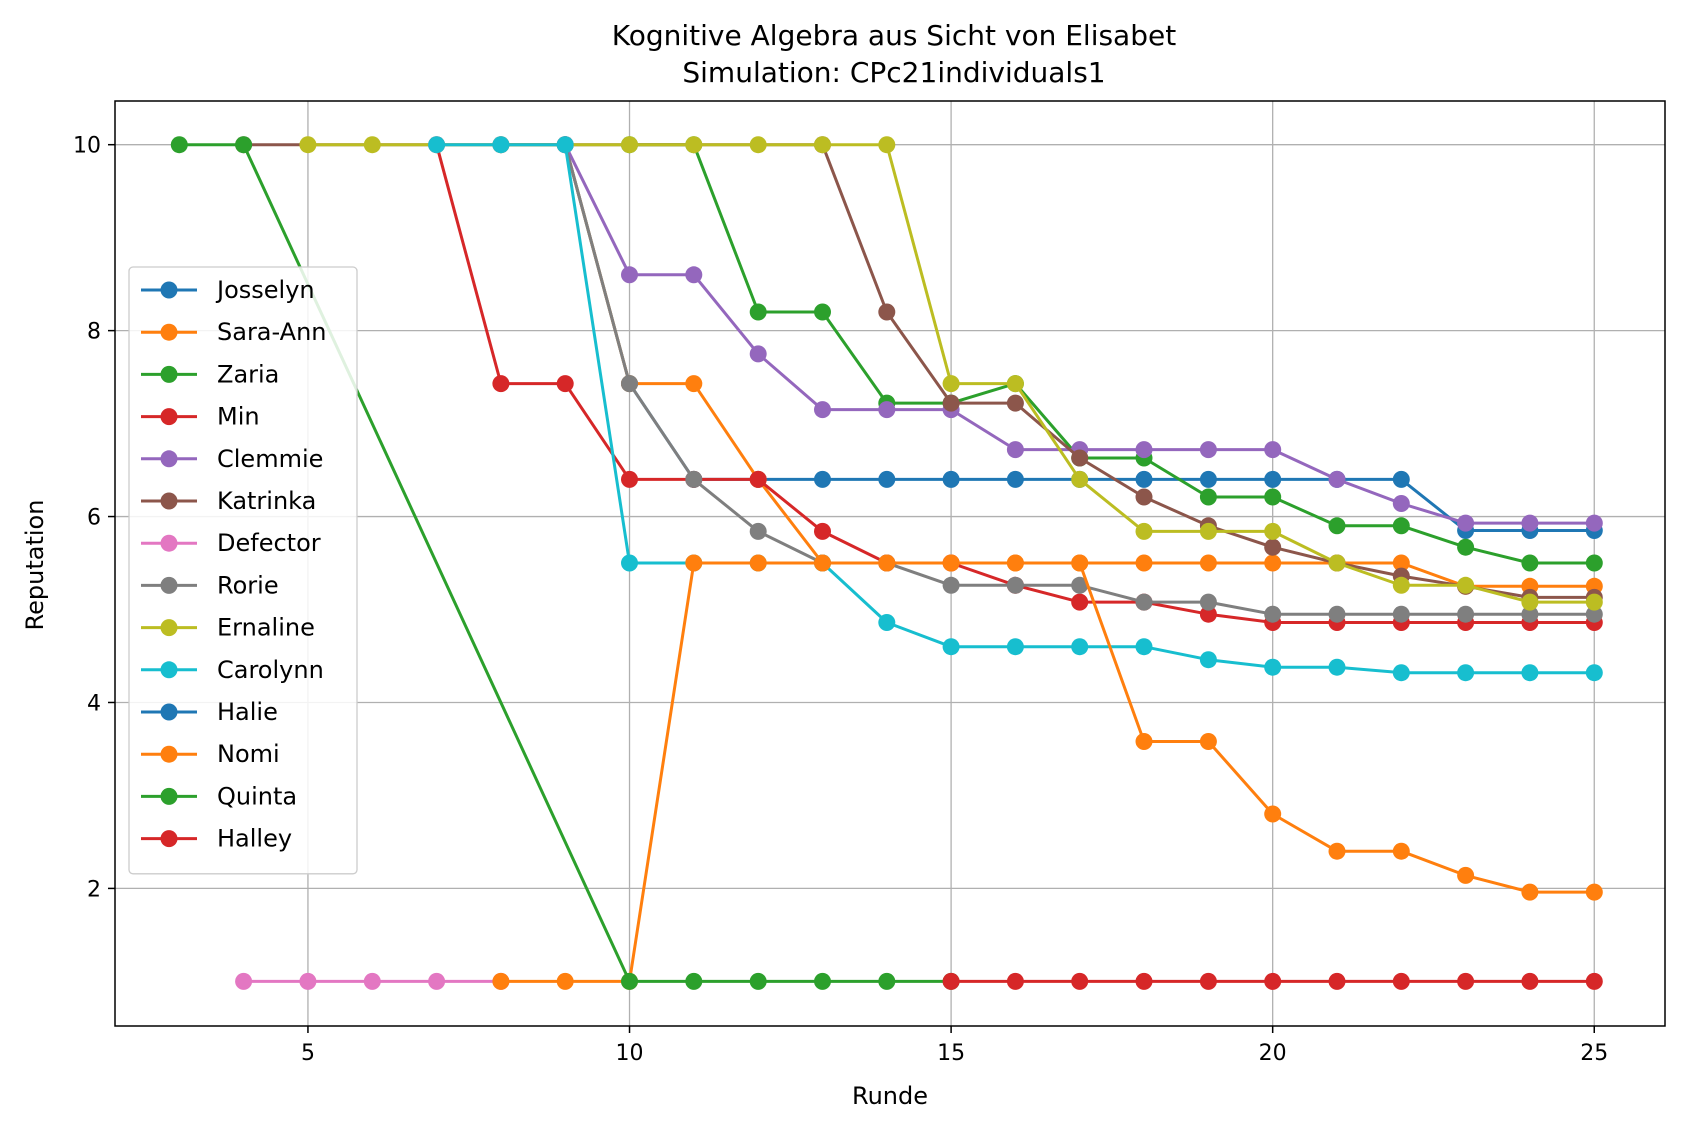  I want to click on legend-item: Halley, so click(216, 839).